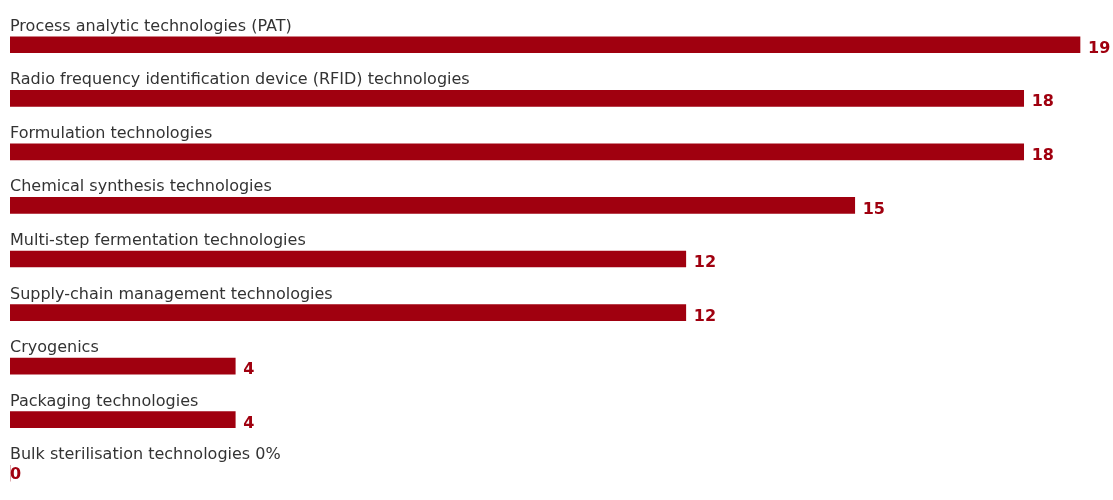 The height and width of the screenshot is (500, 1113). I want to click on y-tick-label: Packaging technologies, so click(104, 400).